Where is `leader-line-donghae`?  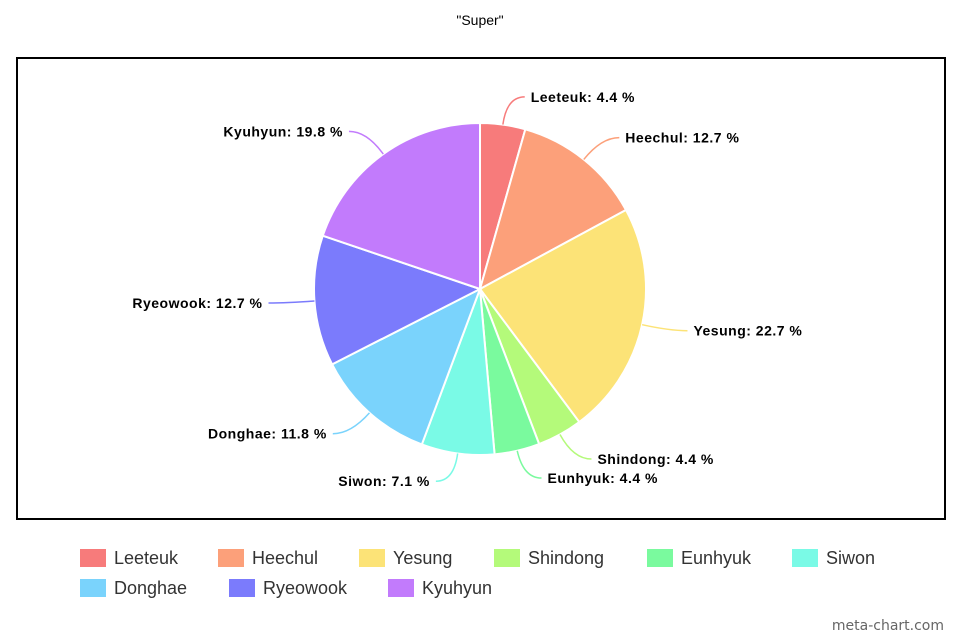 leader-line-donghae is located at coordinates (351, 423).